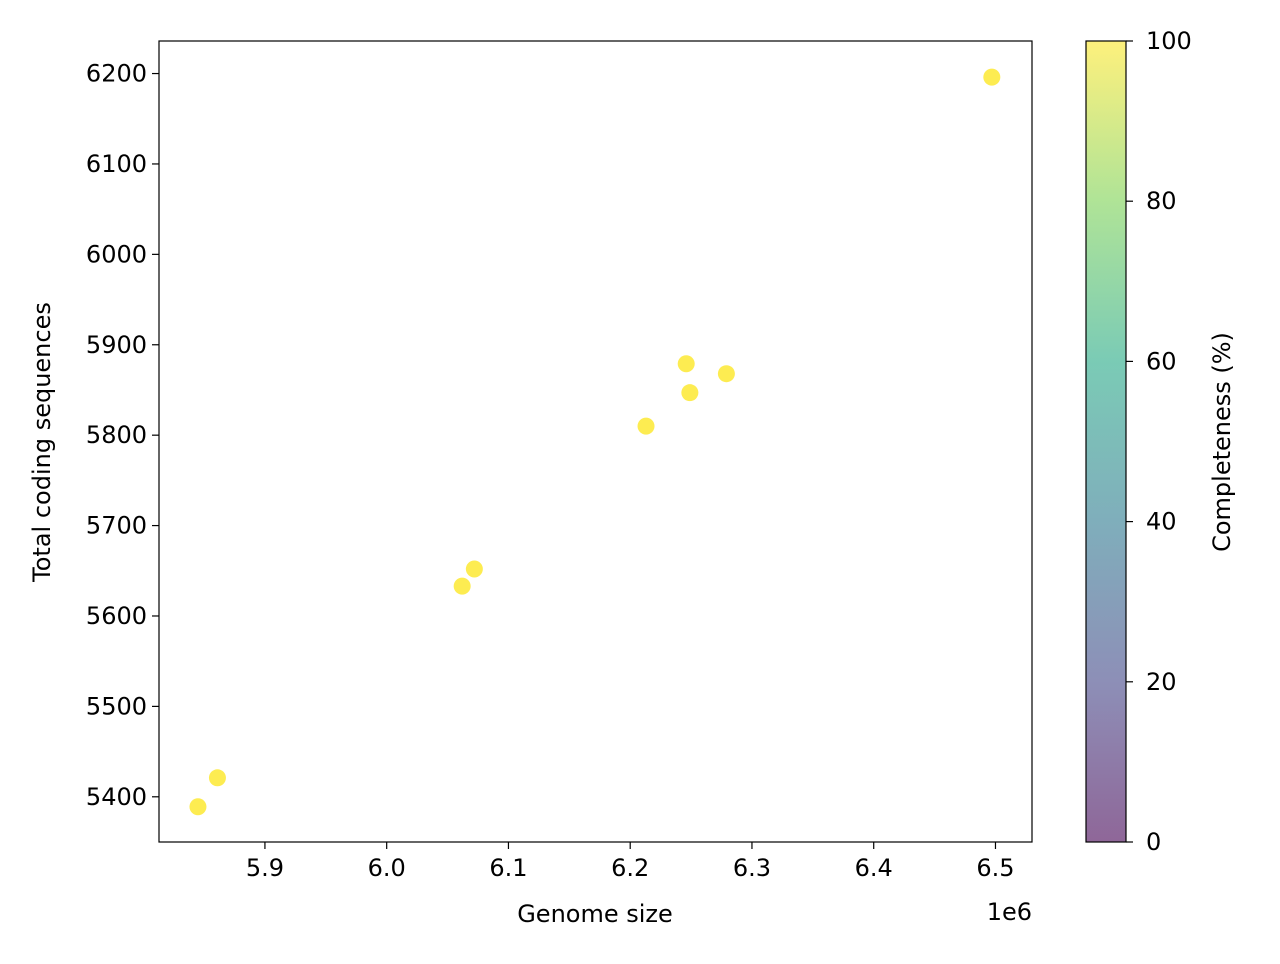 The width and height of the screenshot is (1280, 964). Describe the element at coordinates (508, 868) in the screenshot. I see `x-tick-label: 6.1` at that location.